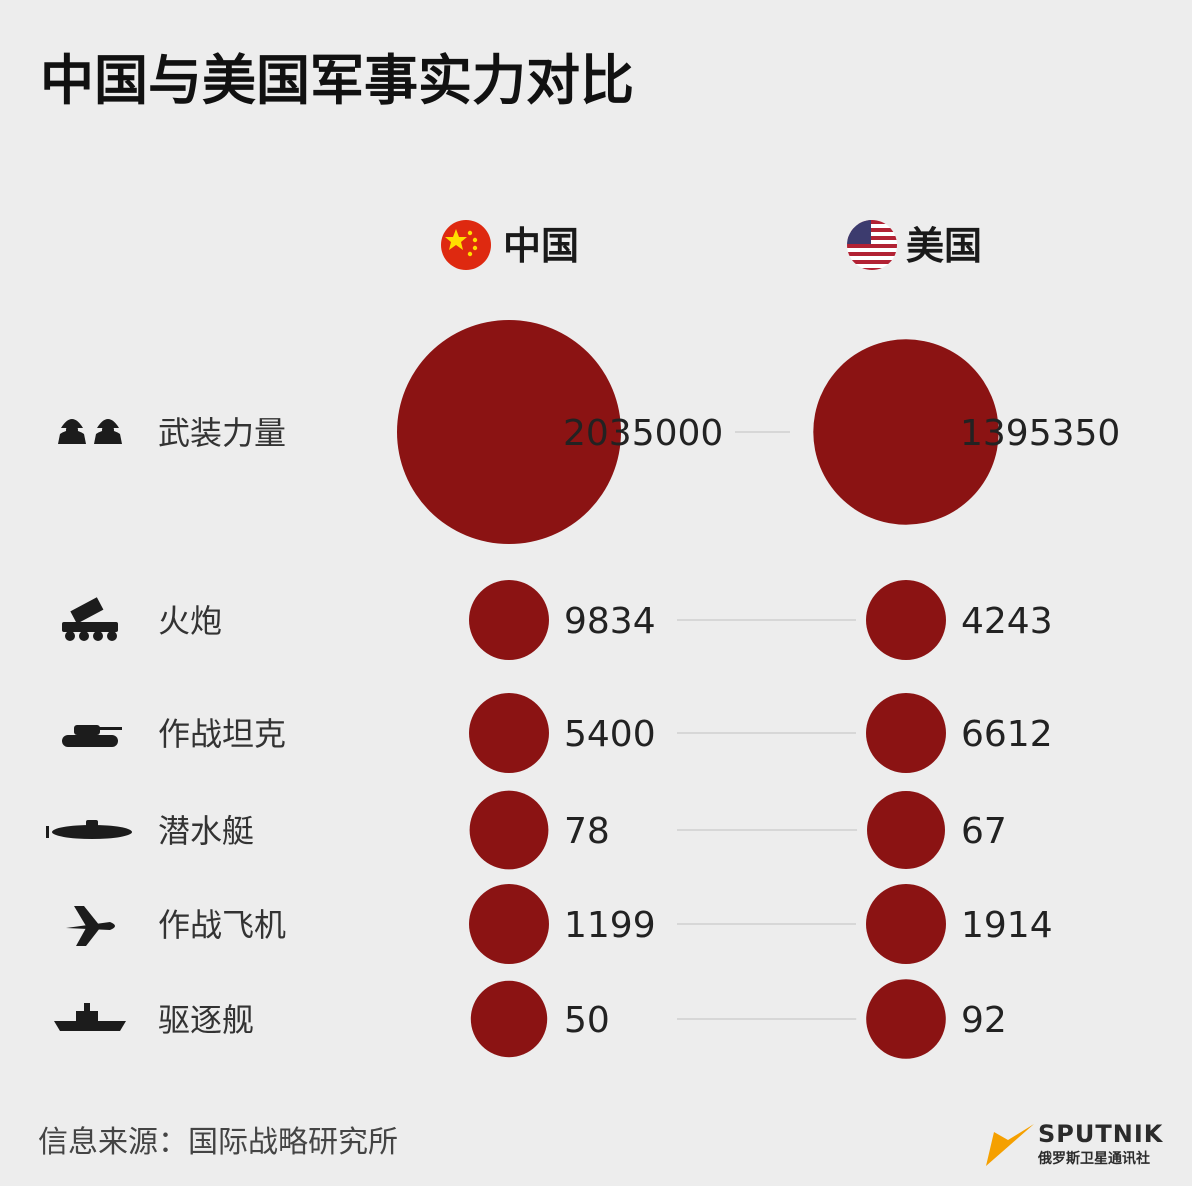 Image resolution: width=1192 pixels, height=1186 pixels. I want to click on category-label: 作战飞机, so click(222, 925).